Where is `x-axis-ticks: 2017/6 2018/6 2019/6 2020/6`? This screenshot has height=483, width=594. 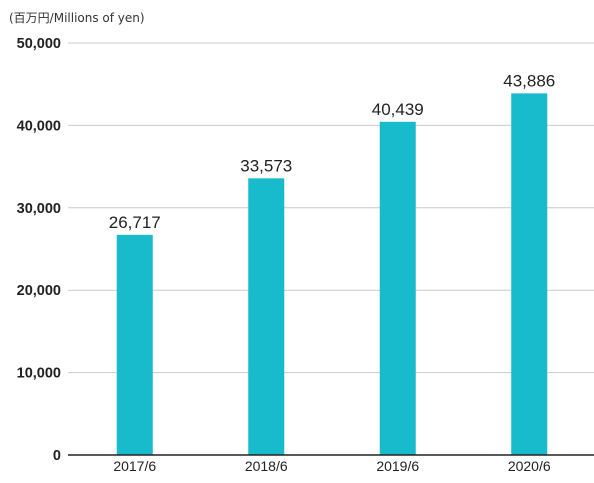 x-axis-ticks: 2017/6 2018/6 2019/6 2020/6 is located at coordinates (332, 466).